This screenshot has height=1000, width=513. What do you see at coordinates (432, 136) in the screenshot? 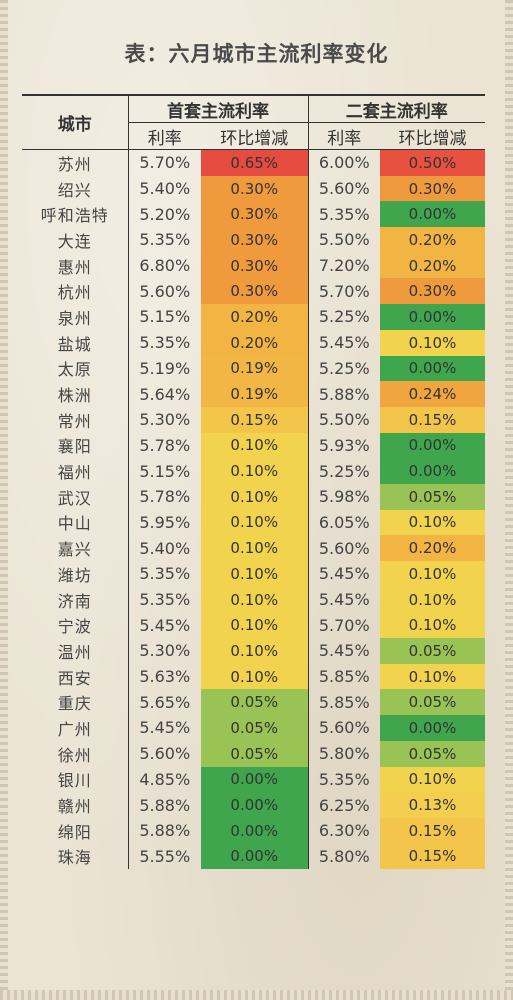
I see `header-second-change: 环比增减` at bounding box center [432, 136].